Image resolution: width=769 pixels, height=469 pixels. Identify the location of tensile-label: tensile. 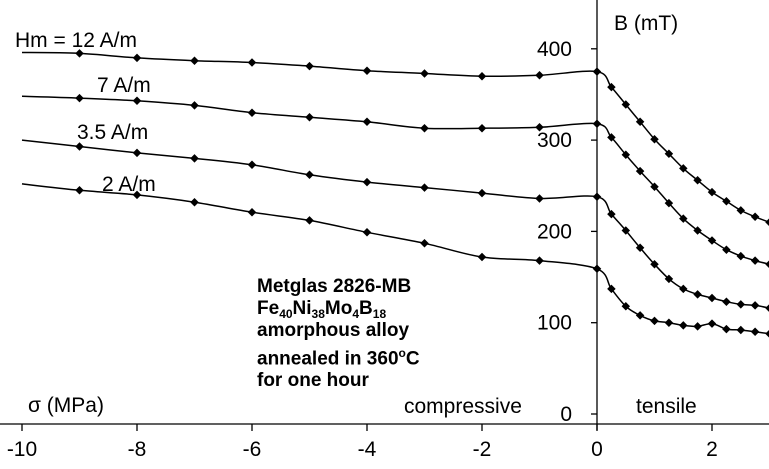
(666, 406).